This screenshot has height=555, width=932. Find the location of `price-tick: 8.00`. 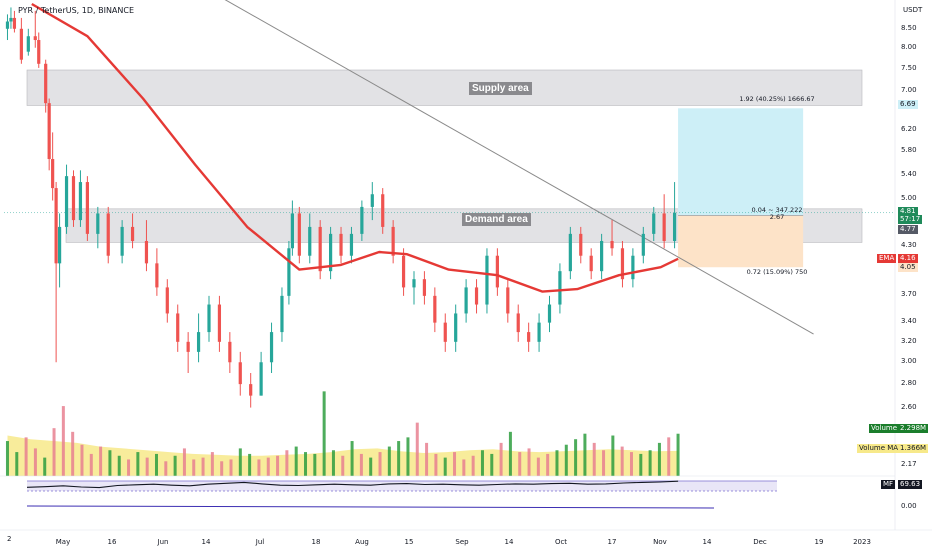

price-tick: 8.00 is located at coordinates (909, 47).